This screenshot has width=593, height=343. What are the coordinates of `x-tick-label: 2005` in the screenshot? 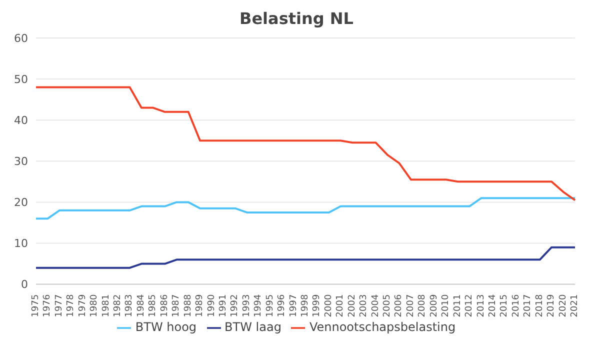 It's located at (387, 306).